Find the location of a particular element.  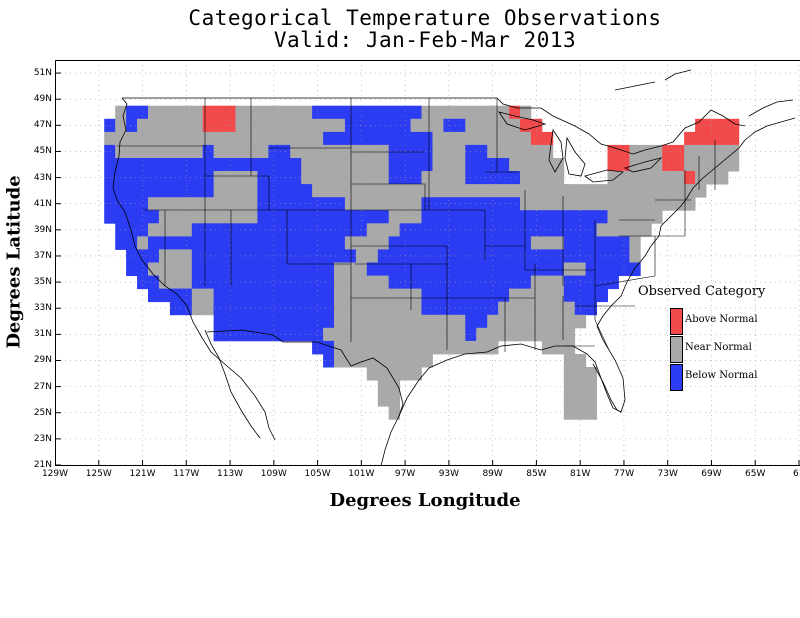

map-title-line-2: Valid: Jan-Feb-Mar 2013 is located at coordinates (425, 40).